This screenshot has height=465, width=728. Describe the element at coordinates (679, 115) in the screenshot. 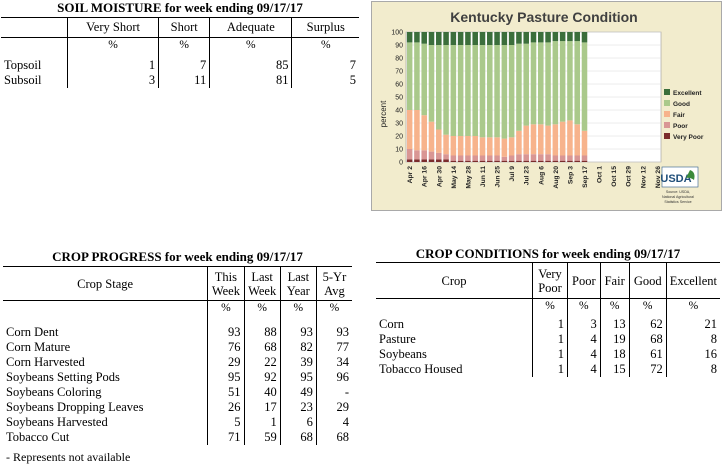

I see `legend-label: Fair` at that location.